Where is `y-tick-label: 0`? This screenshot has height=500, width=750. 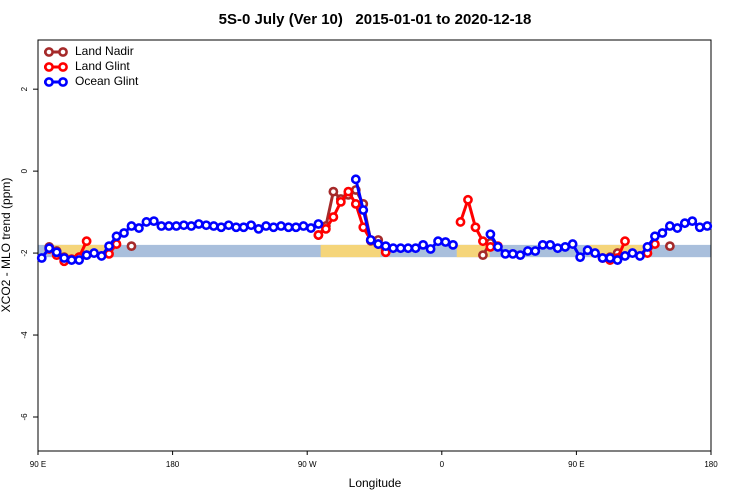
y-tick-label: 0 is located at coordinates (24, 170).